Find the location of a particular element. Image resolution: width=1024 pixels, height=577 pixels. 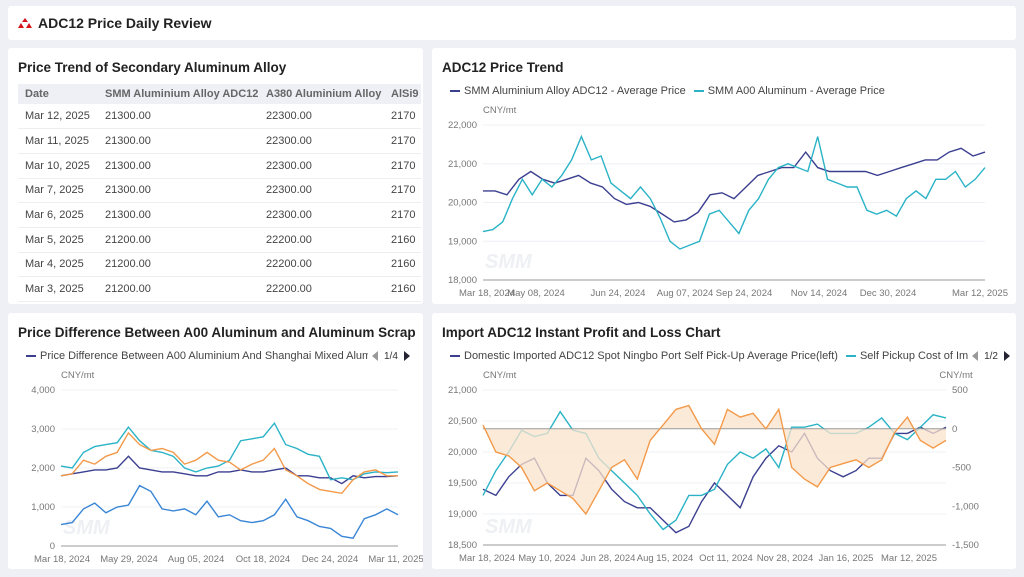

x-tick-label: Jun 24, 2024 is located at coordinates (618, 293).